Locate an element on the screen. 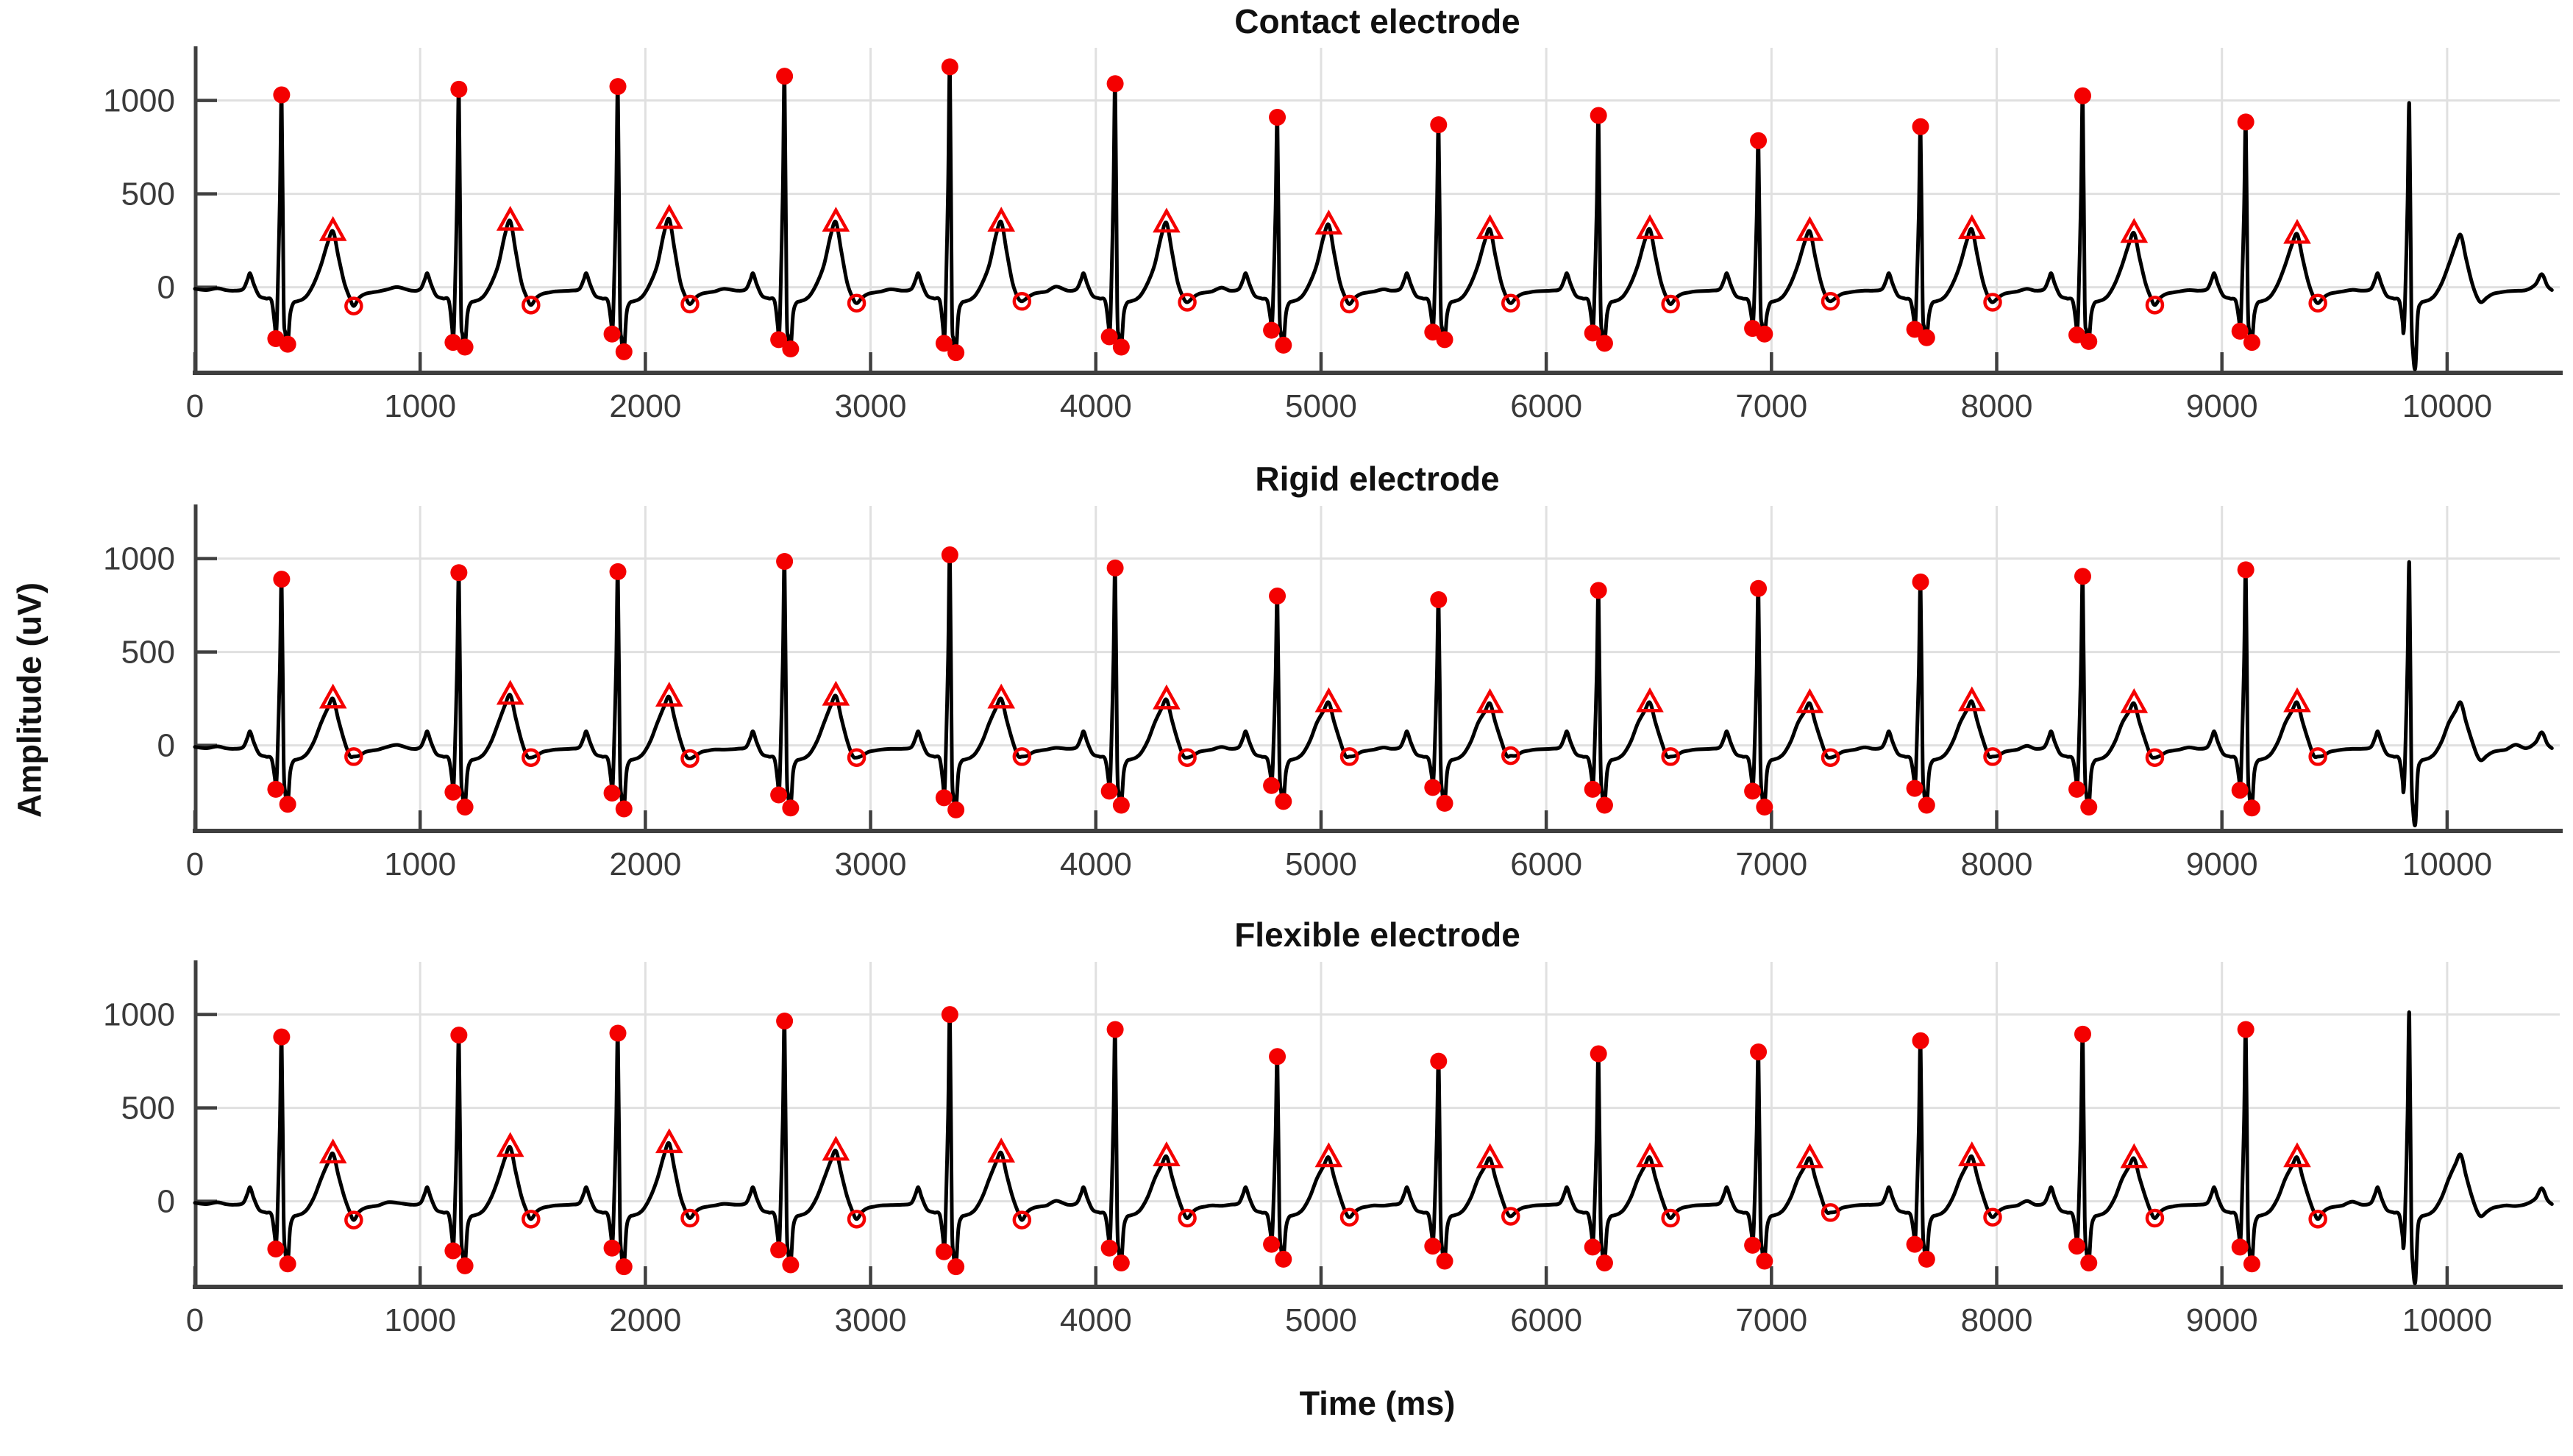 The image size is (2573, 1456). x-axis-label: Time (ms) is located at coordinates (1377, 1403).